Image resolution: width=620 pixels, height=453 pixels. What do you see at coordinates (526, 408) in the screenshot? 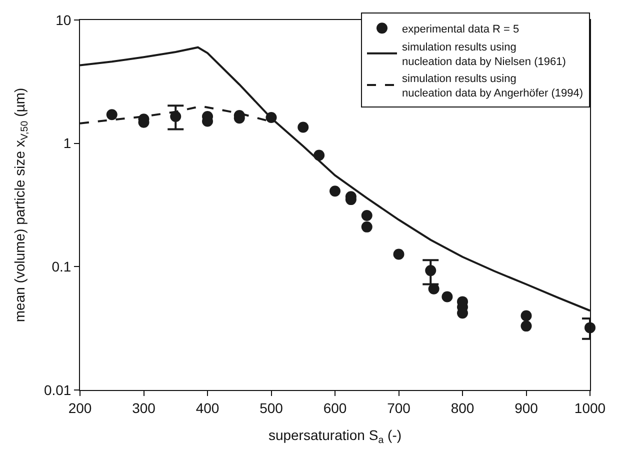
I see `x-tick-label: 900` at bounding box center [526, 408].